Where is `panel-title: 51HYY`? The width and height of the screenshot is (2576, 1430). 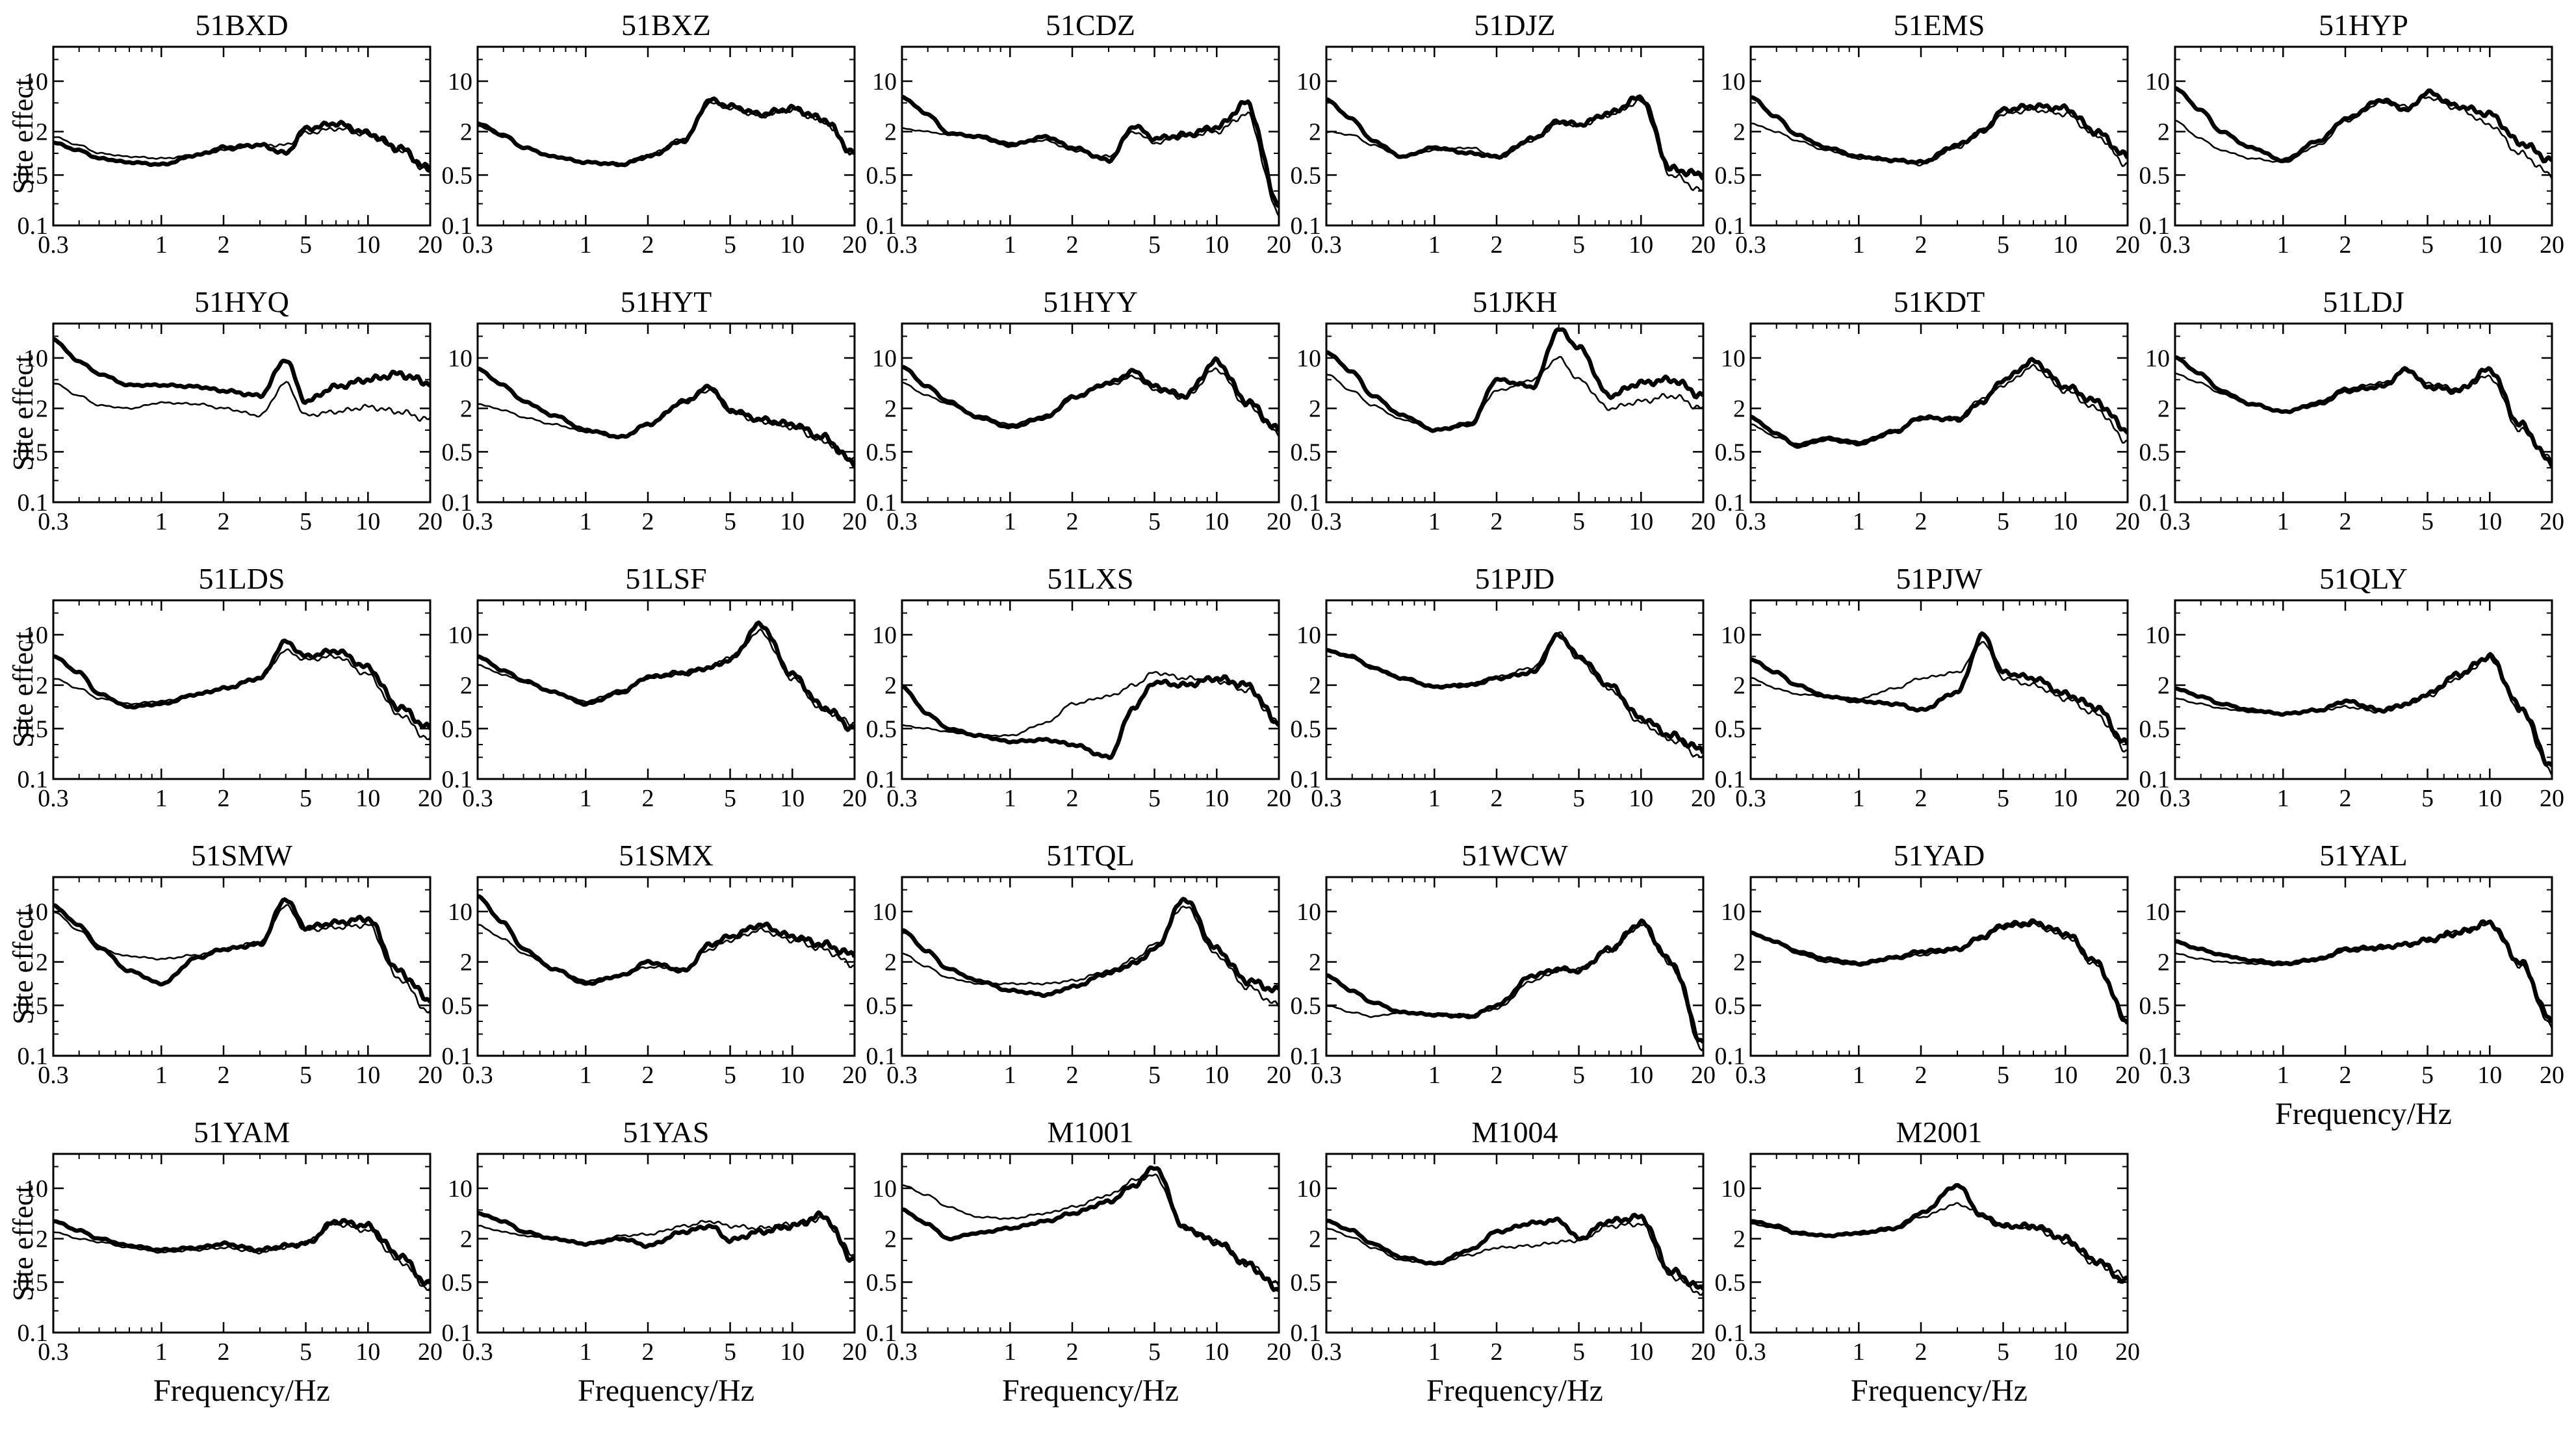 panel-title: 51HYY is located at coordinates (1091, 301).